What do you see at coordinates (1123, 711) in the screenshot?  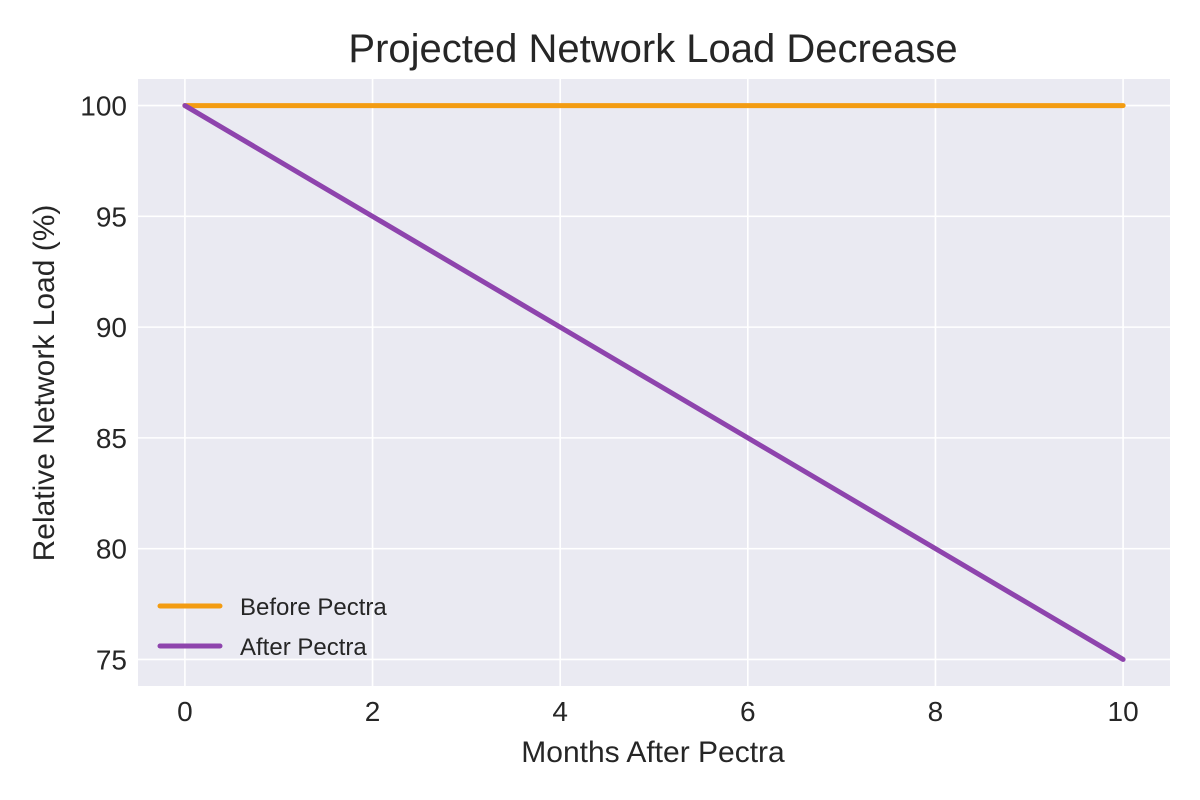 I see `x-tick-label: 10` at bounding box center [1123, 711].